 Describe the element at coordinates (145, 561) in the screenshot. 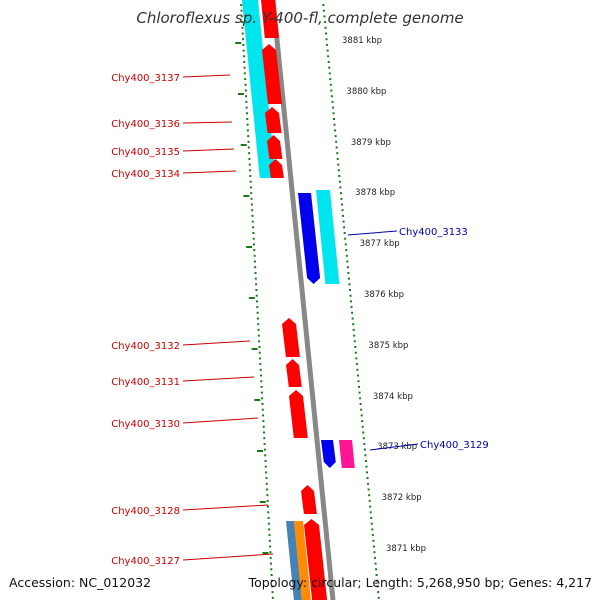

I see `gene-label-chy400-3127: Chy400_3127` at that location.